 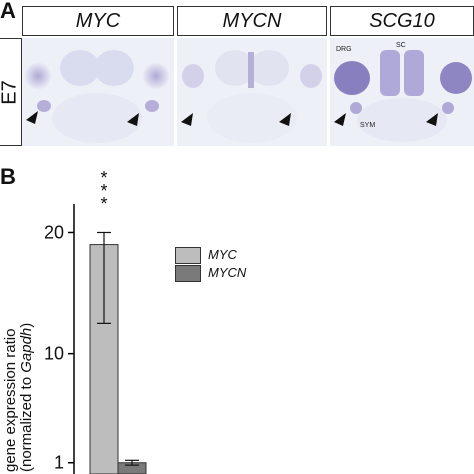 I want to click on histology-section-scg10: DRG SC SYM, so click(x=402, y=92).